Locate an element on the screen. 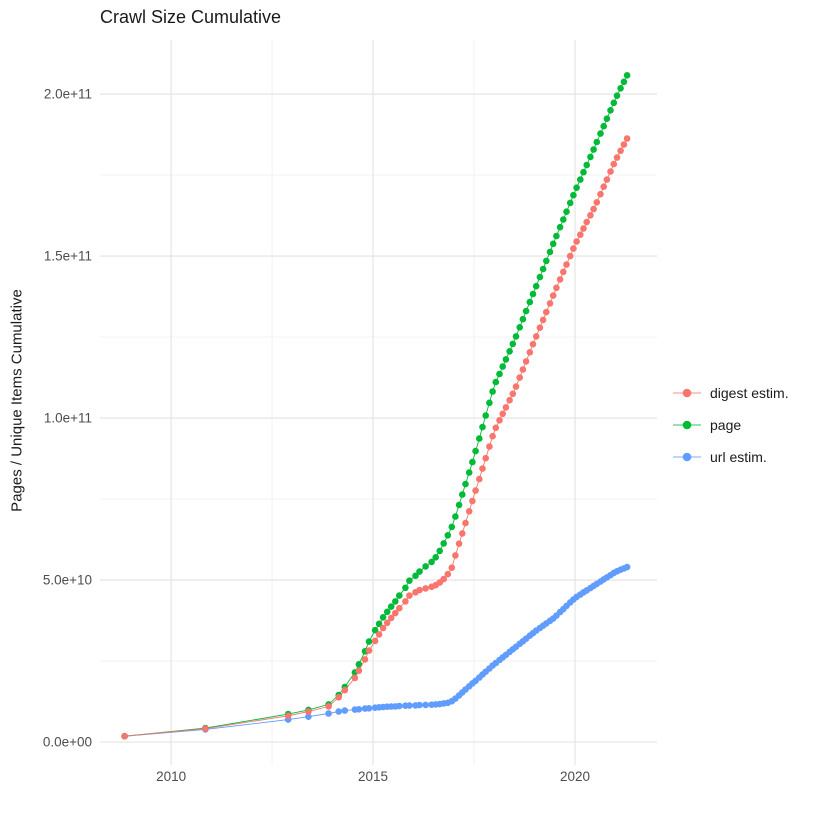 The height and width of the screenshot is (827, 826). legend-entry-page: page is located at coordinates (730, 425).